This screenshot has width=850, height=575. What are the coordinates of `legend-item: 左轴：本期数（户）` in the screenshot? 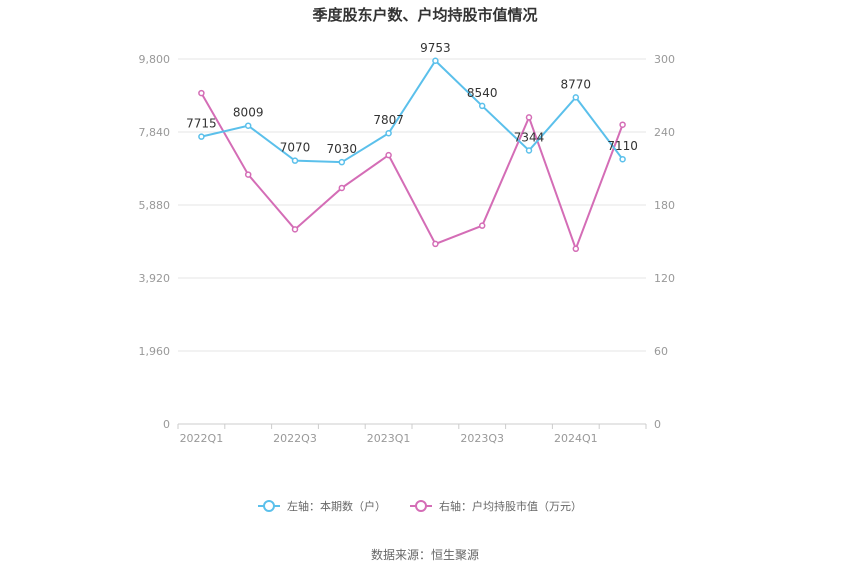 It's located at (322, 506).